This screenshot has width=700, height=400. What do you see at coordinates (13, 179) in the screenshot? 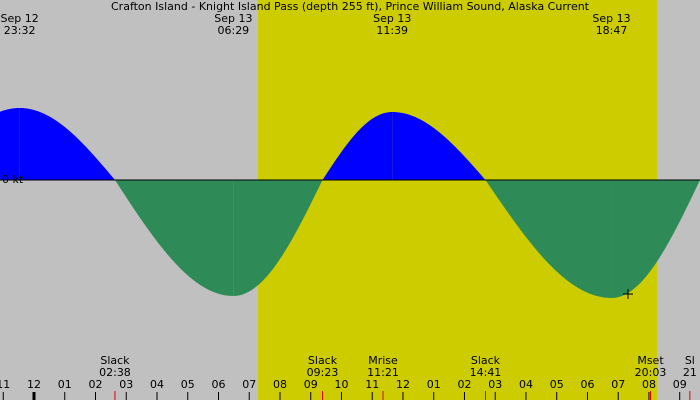
I see `zero-label: 0 kt` at bounding box center [13, 179].